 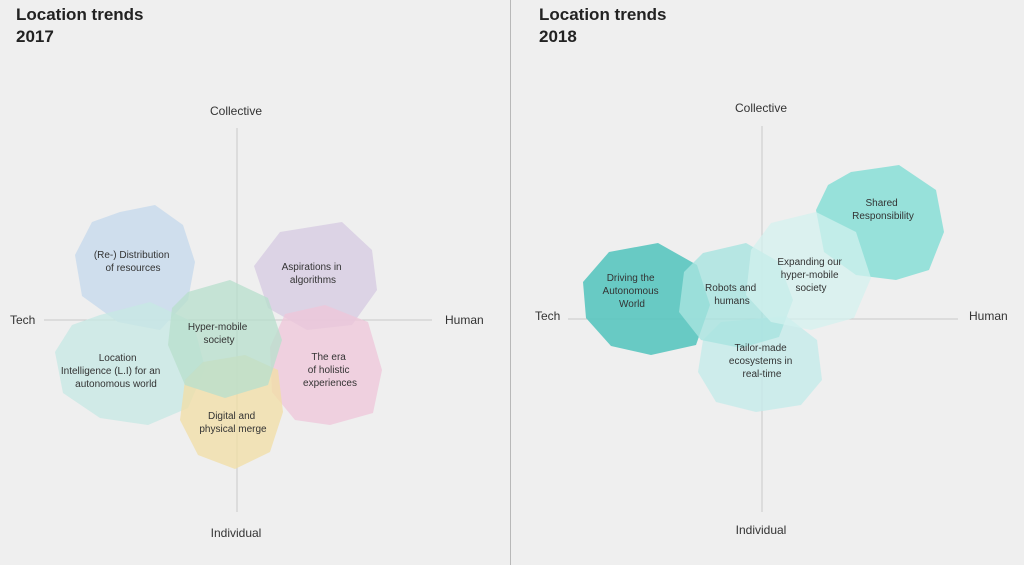 What do you see at coordinates (219, 334) in the screenshot?
I see `blob-label-hyper-mobile: Hyper-mobile society` at bounding box center [219, 334].